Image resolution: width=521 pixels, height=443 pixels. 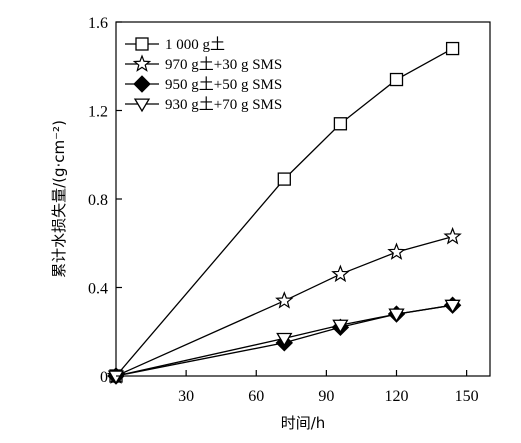 What do you see at coordinates (104, 377) in the screenshot?
I see `y-tick-label: 0` at bounding box center [104, 377].